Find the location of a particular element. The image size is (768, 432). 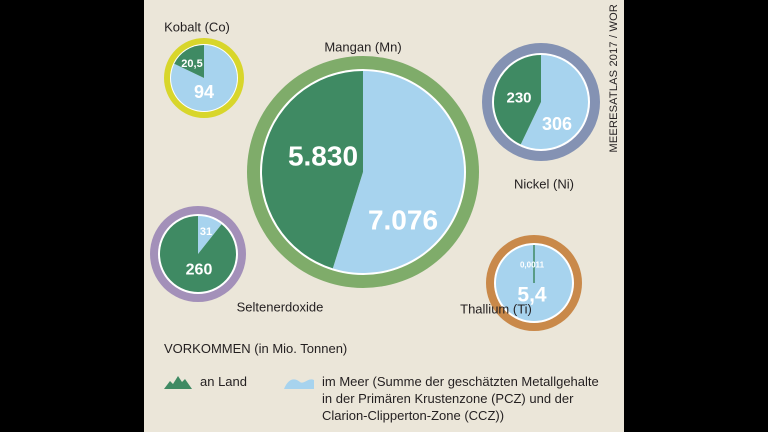

pie-title: Thallium (Ti) is located at coordinates (496, 309).